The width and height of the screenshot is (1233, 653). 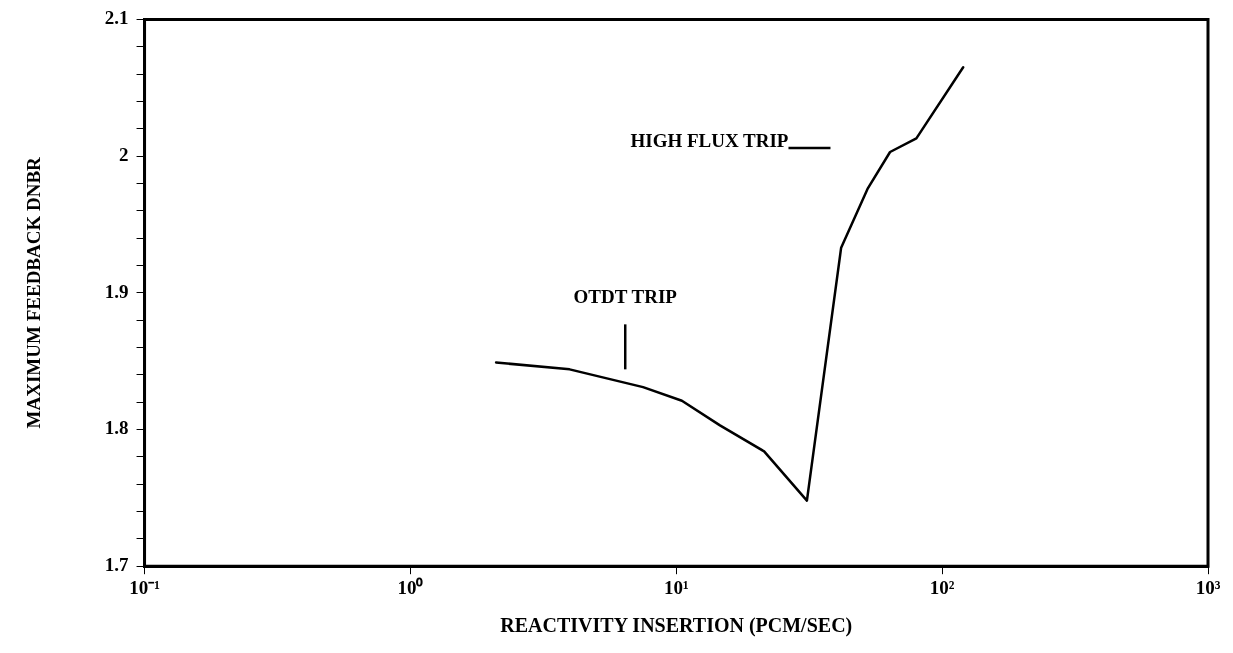 What do you see at coordinates (942, 587) in the screenshot?
I see `x-tick-label: 10²` at bounding box center [942, 587].